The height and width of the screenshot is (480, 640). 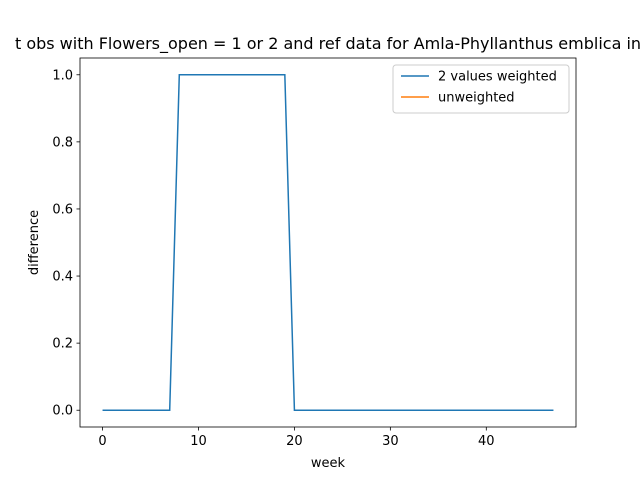 I want to click on y-tick-label: 1.0, so click(x=62, y=75).